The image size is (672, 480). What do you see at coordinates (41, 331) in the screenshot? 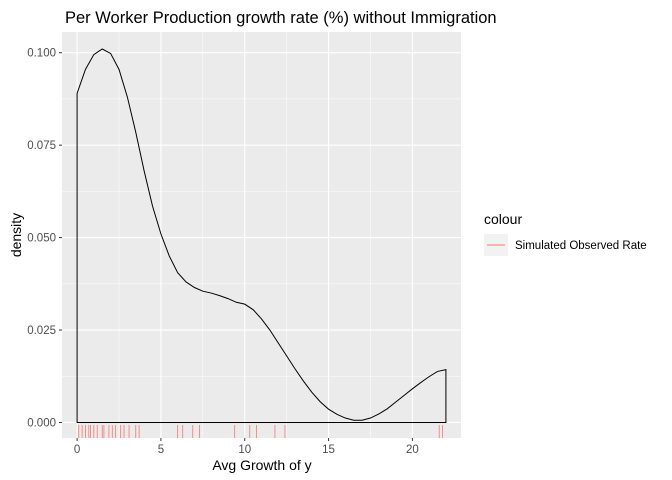
I see `y-tick-label: 0.025` at bounding box center [41, 331].